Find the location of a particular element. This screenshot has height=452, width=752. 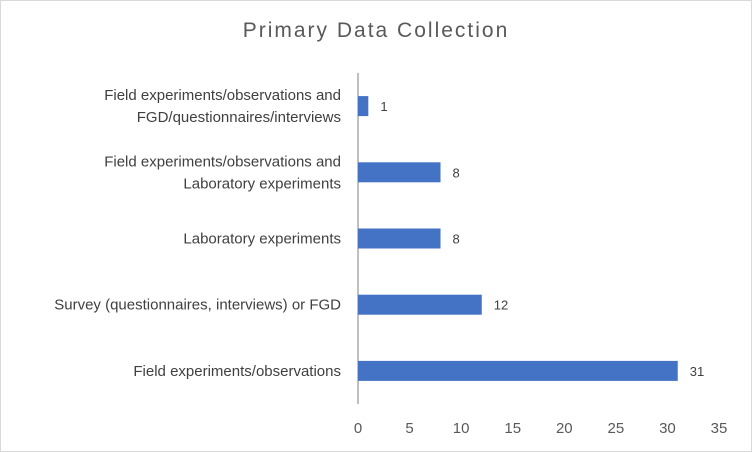

x-tick-label: 35 is located at coordinates (719, 428).